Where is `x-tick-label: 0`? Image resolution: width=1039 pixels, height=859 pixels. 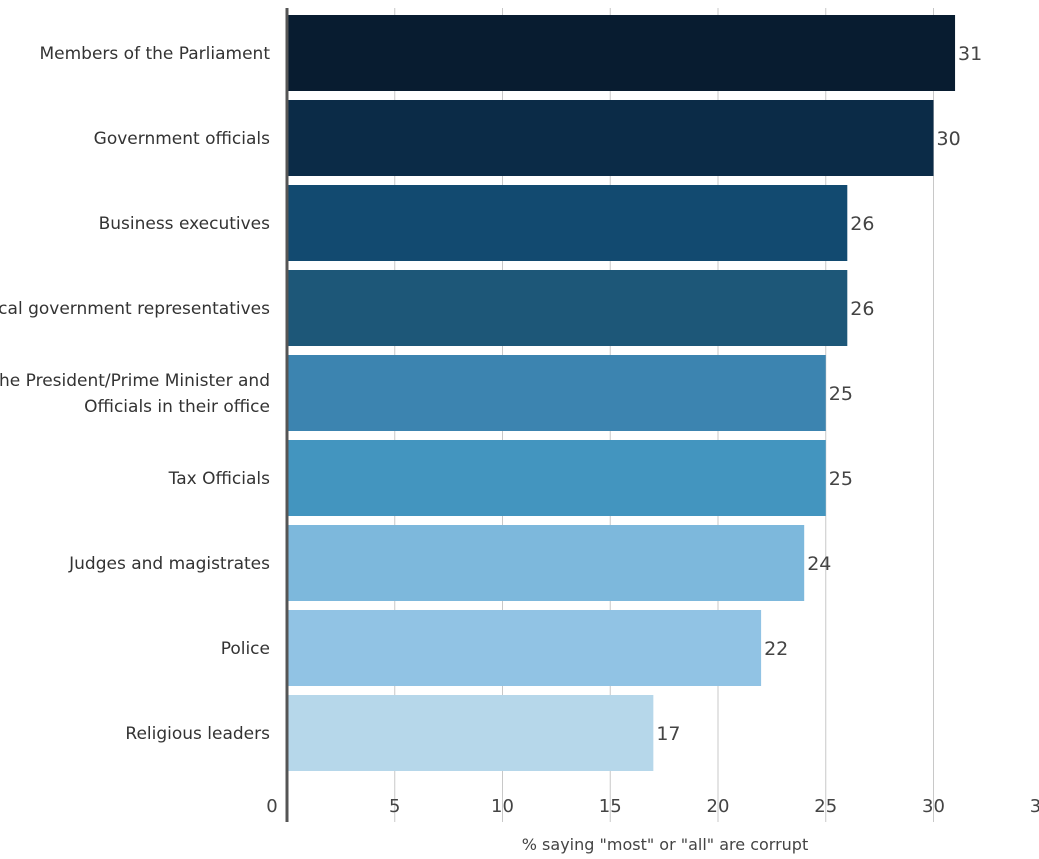
x-tick-label: 0 is located at coordinates (271, 806).